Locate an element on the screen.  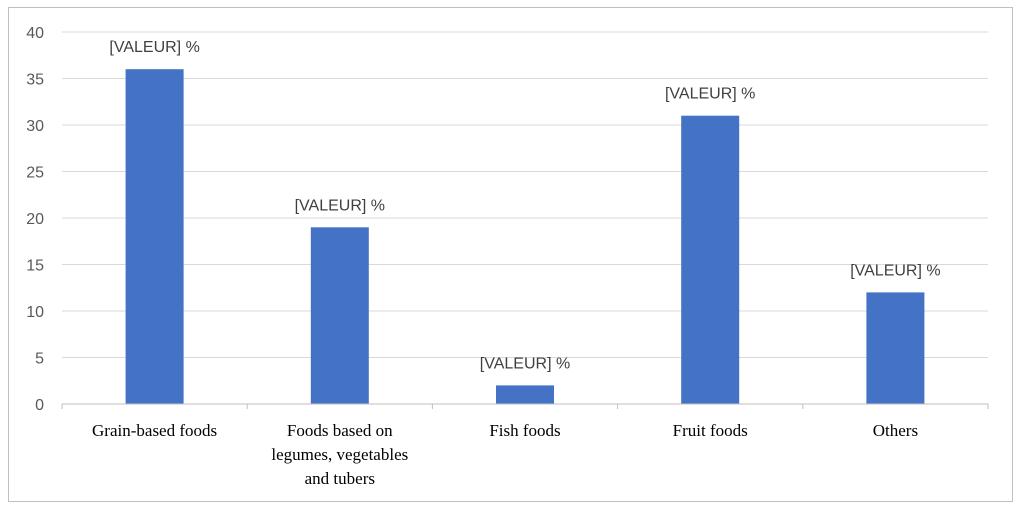
y-tick-label: 10 is located at coordinates (35, 312).